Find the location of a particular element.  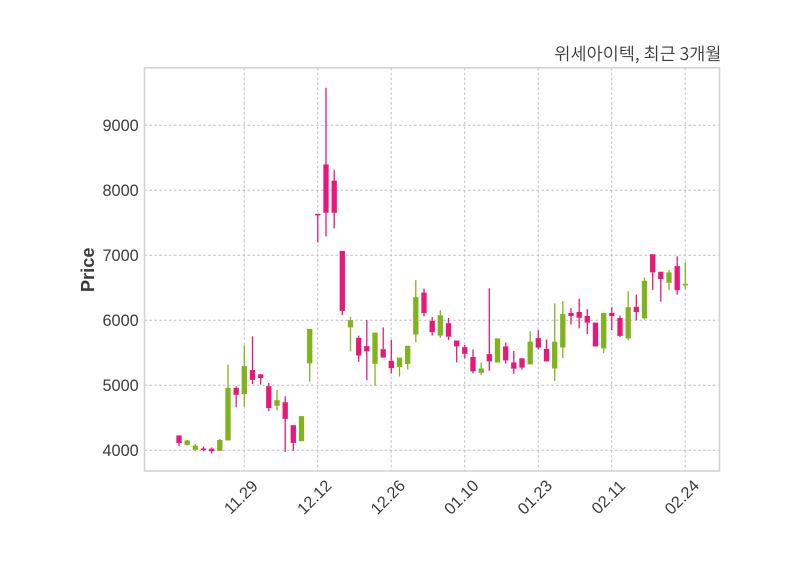

svg-text: 9000 is located at coordinates (120, 126).